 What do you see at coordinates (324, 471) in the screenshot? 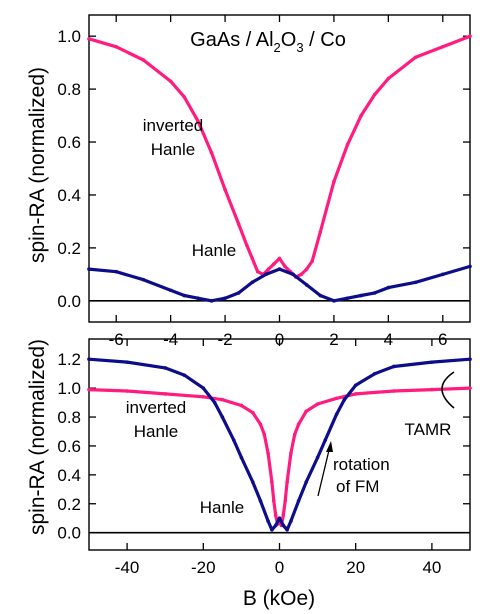
I see `rotation-arrow` at bounding box center [324, 471].